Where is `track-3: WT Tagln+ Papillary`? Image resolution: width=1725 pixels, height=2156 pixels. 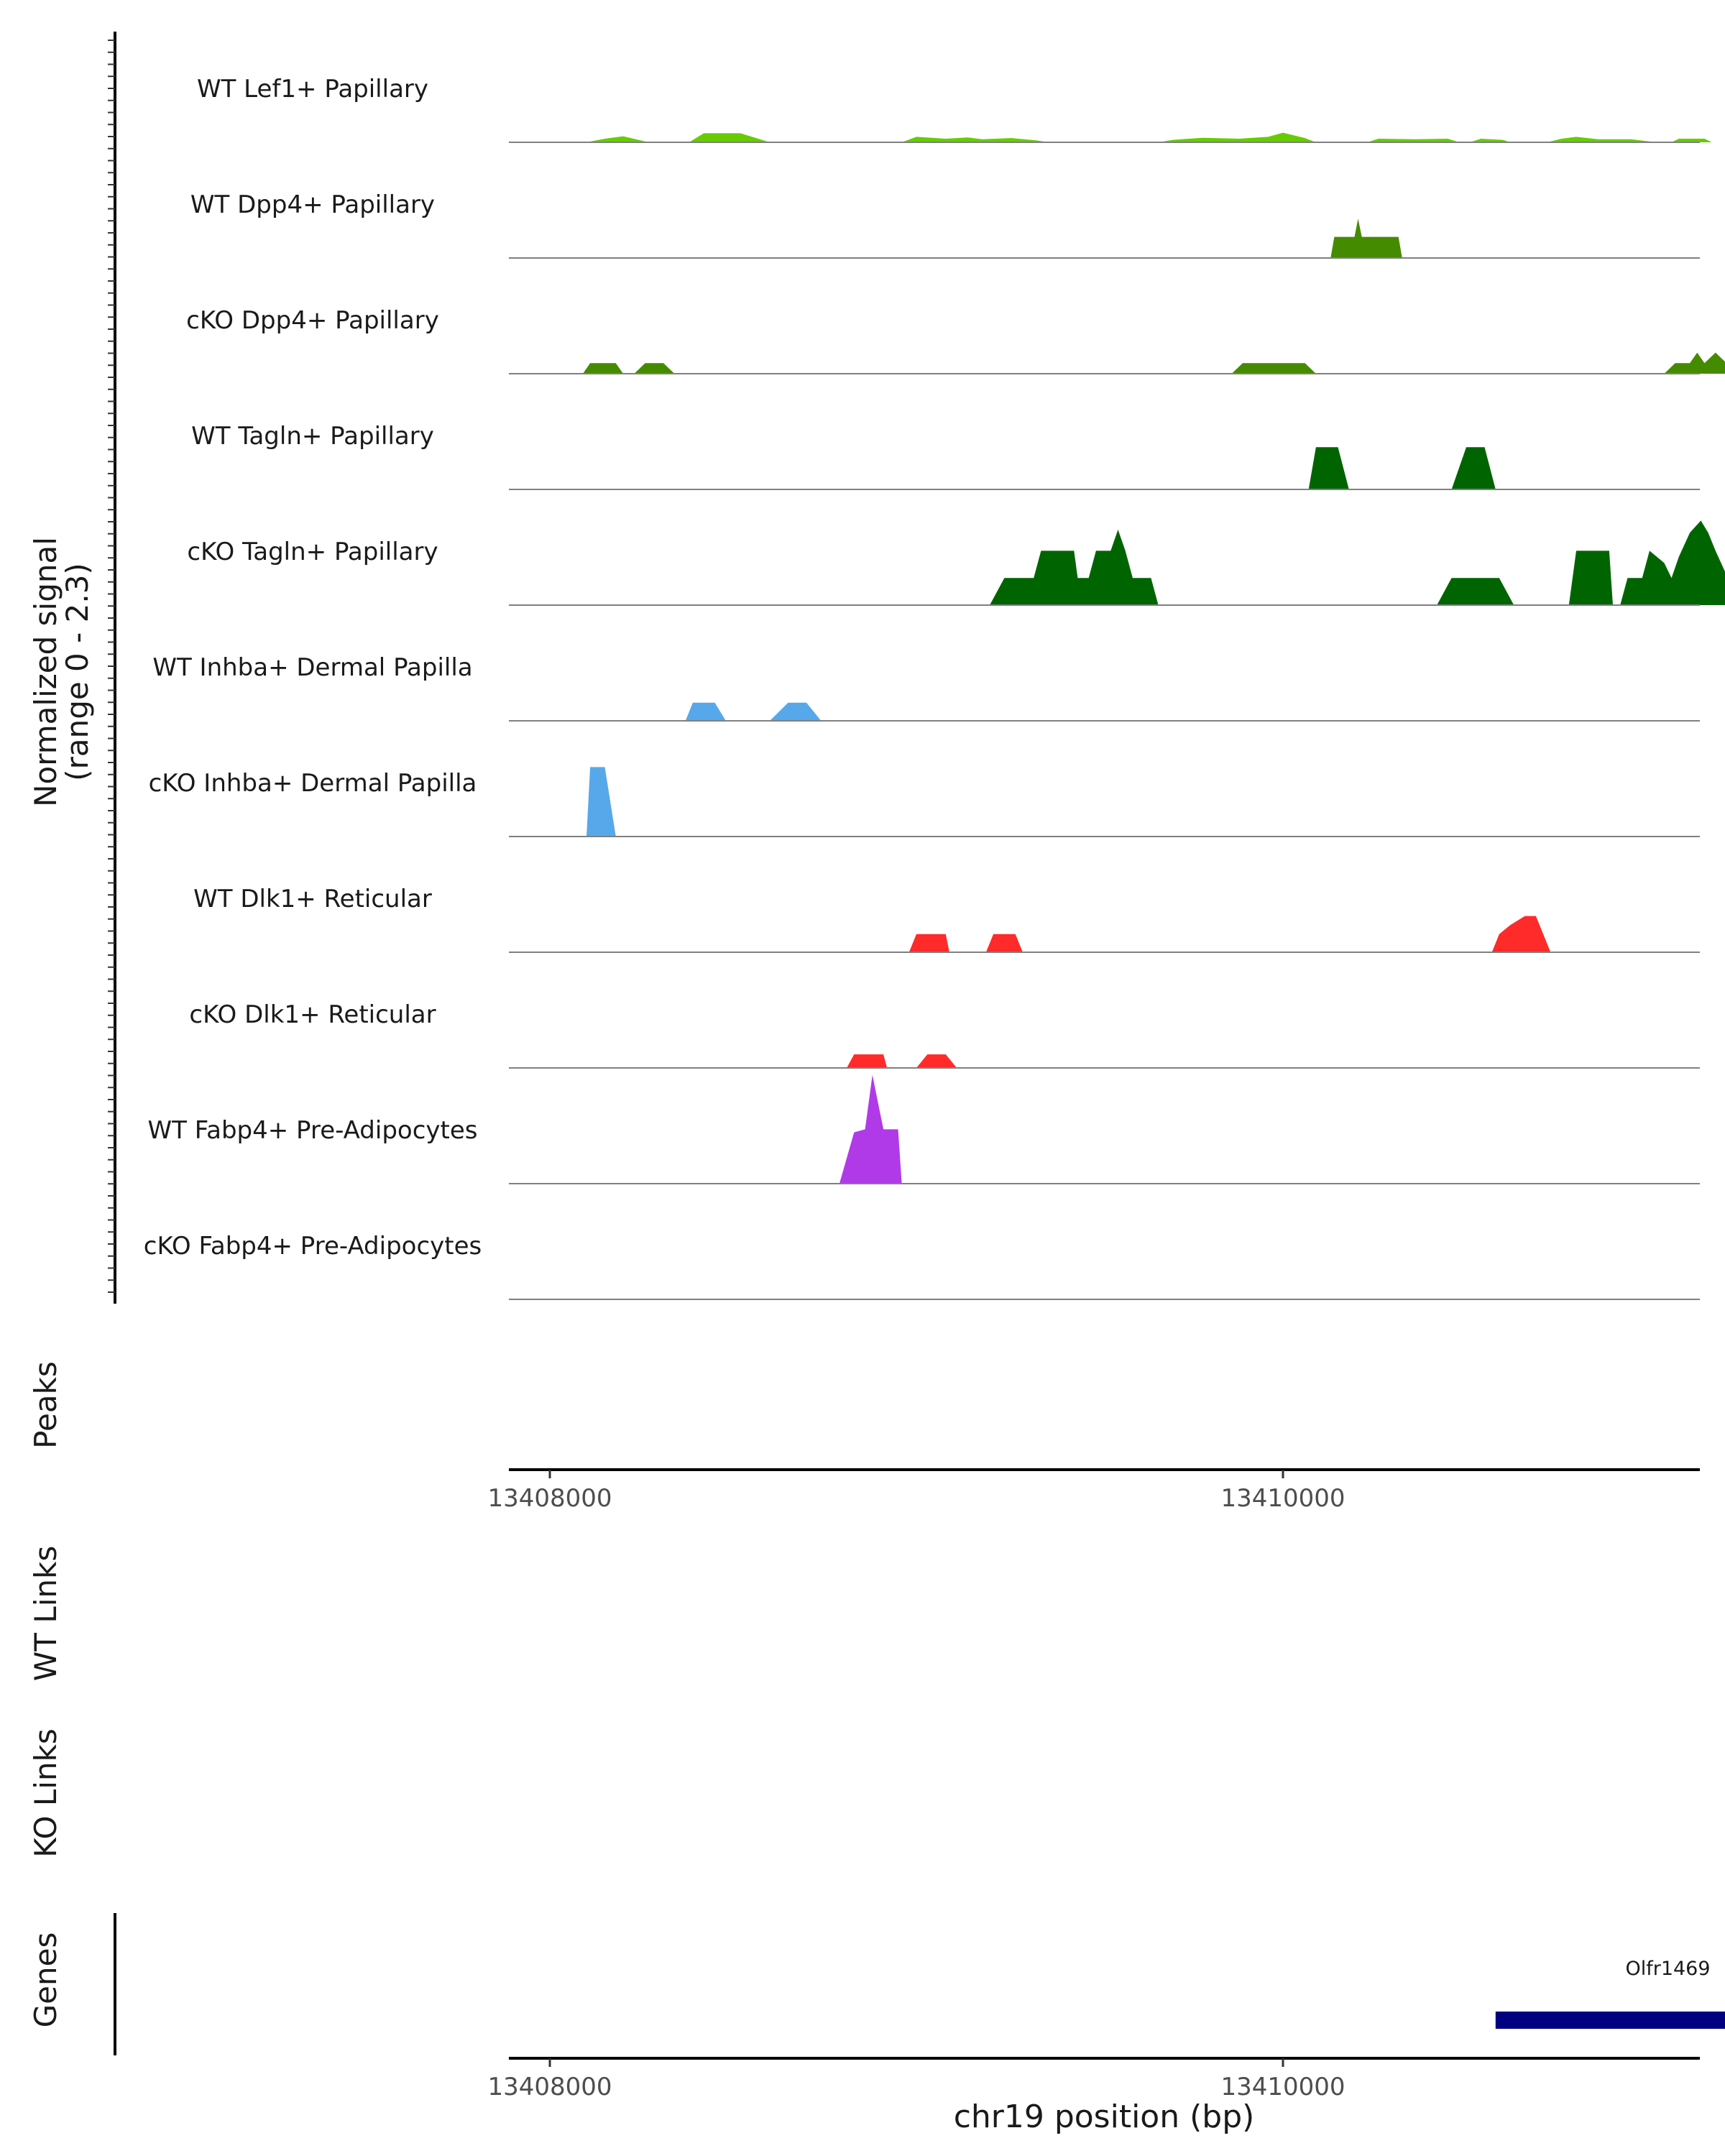
track-3: WT Tagln+ Papillary is located at coordinates (945, 456).